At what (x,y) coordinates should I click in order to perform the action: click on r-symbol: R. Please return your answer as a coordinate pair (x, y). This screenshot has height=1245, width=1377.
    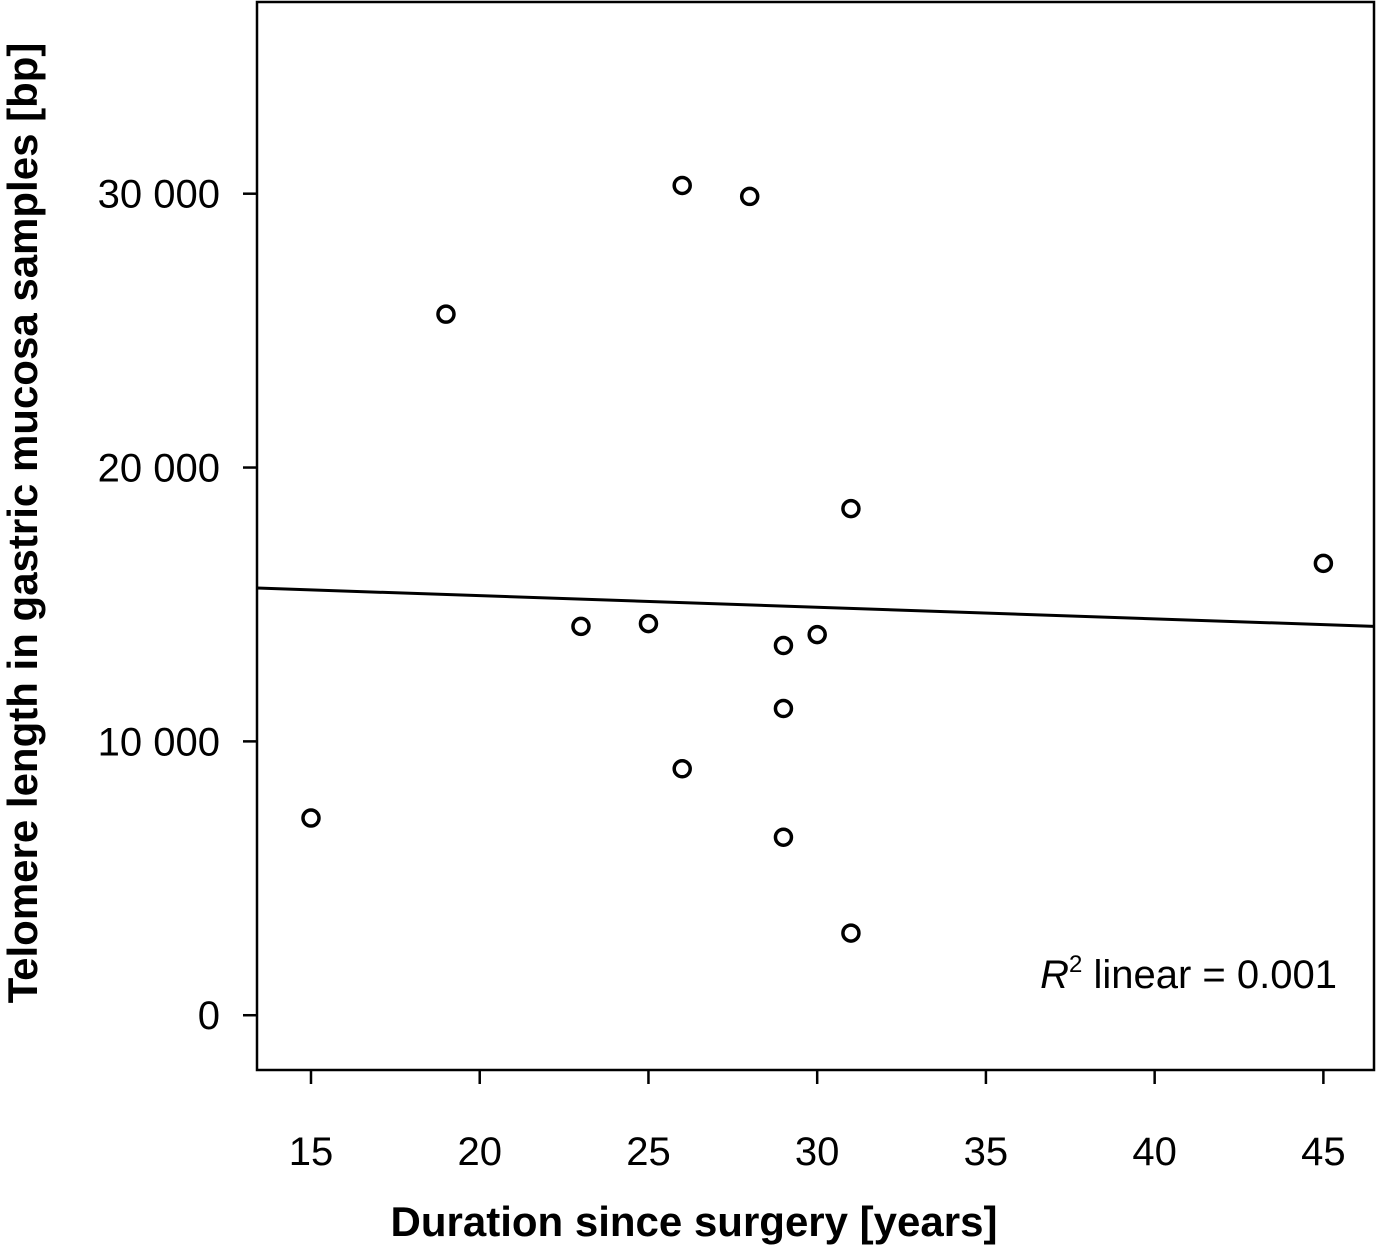
    Looking at the image, I should click on (1054, 975).